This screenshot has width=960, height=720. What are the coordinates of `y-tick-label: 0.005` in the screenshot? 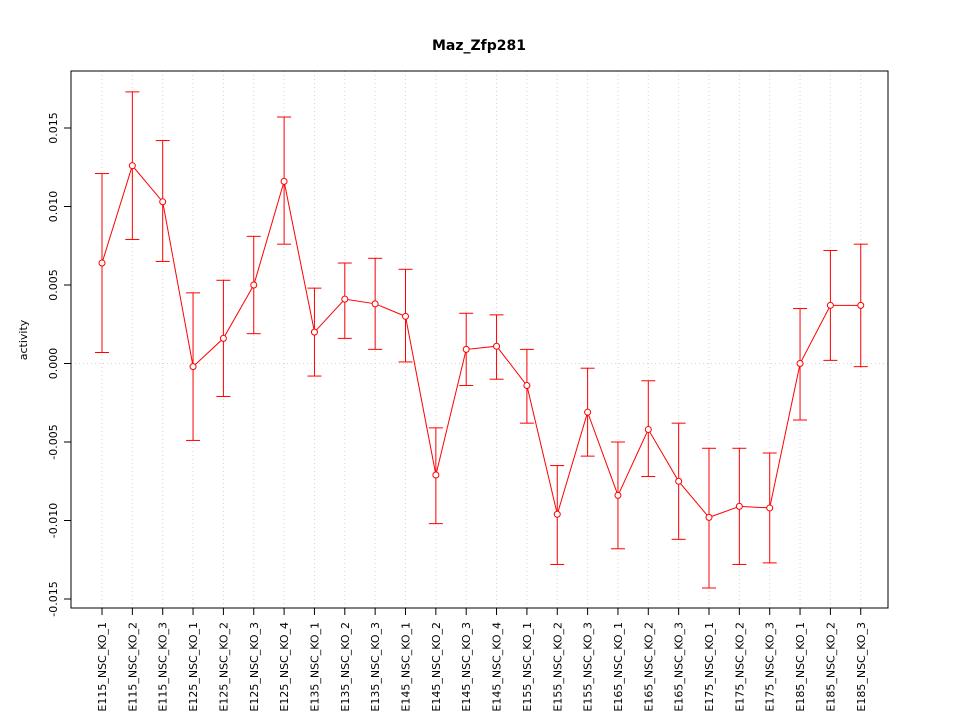 It's located at (53, 285).